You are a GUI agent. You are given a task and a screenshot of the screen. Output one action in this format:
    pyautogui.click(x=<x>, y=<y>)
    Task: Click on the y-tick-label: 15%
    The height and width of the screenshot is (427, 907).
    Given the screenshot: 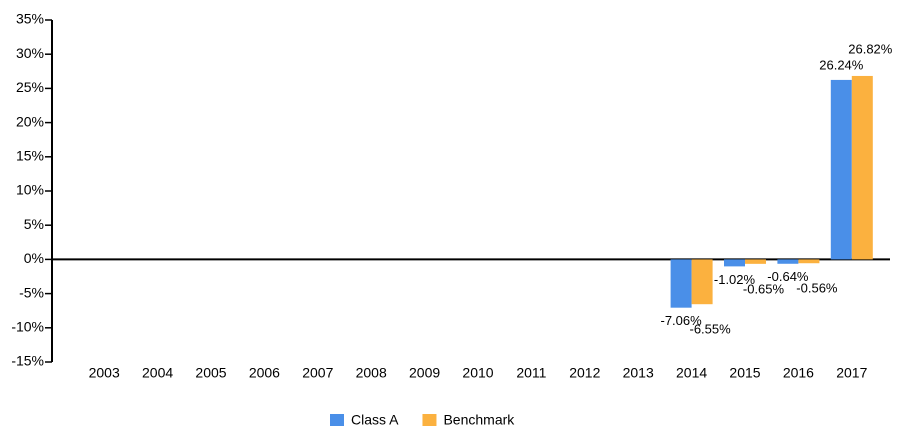 What is the action you would take?
    pyautogui.click(x=30, y=156)
    